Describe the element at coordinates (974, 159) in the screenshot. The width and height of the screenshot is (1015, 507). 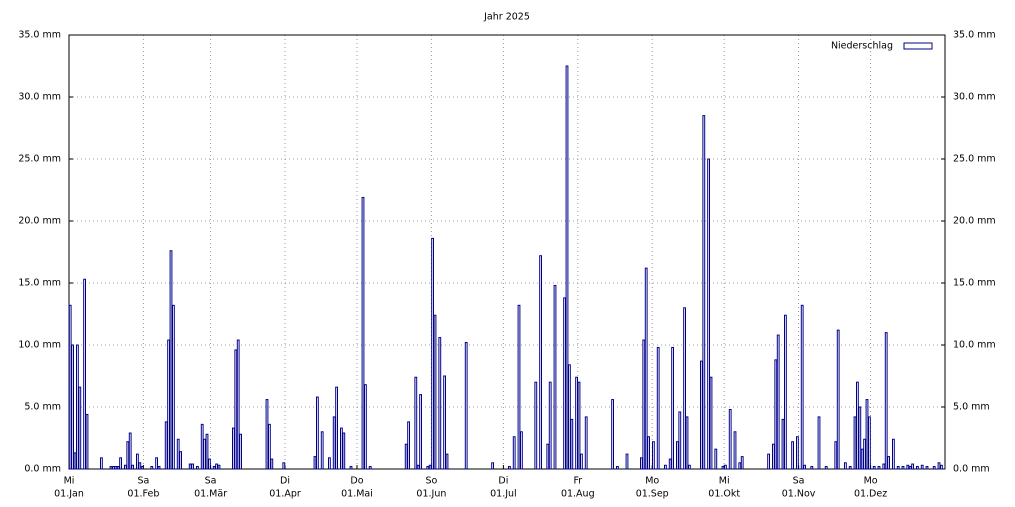
I see `y2-tick-label: 25.0 mm` at that location.